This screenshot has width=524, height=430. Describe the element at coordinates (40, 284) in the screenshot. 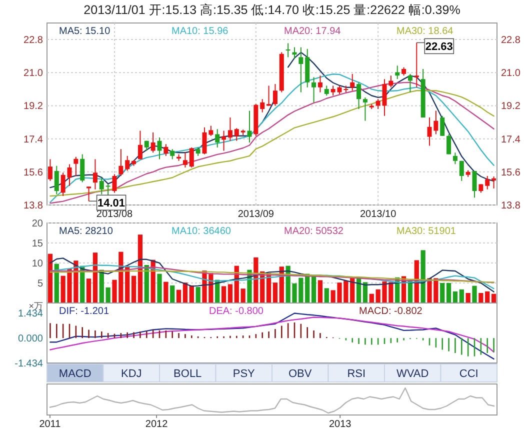

I see `y-tick-label: 5` at that location.